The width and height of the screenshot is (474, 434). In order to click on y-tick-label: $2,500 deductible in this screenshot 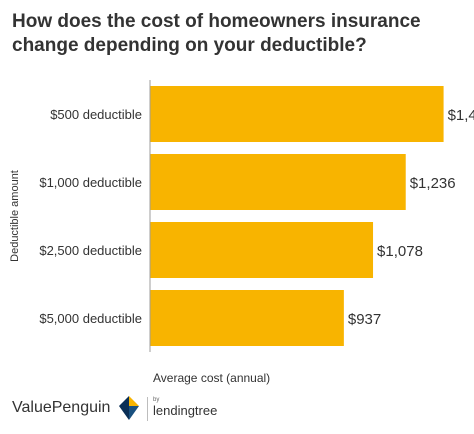, I will do `click(90, 250)`.